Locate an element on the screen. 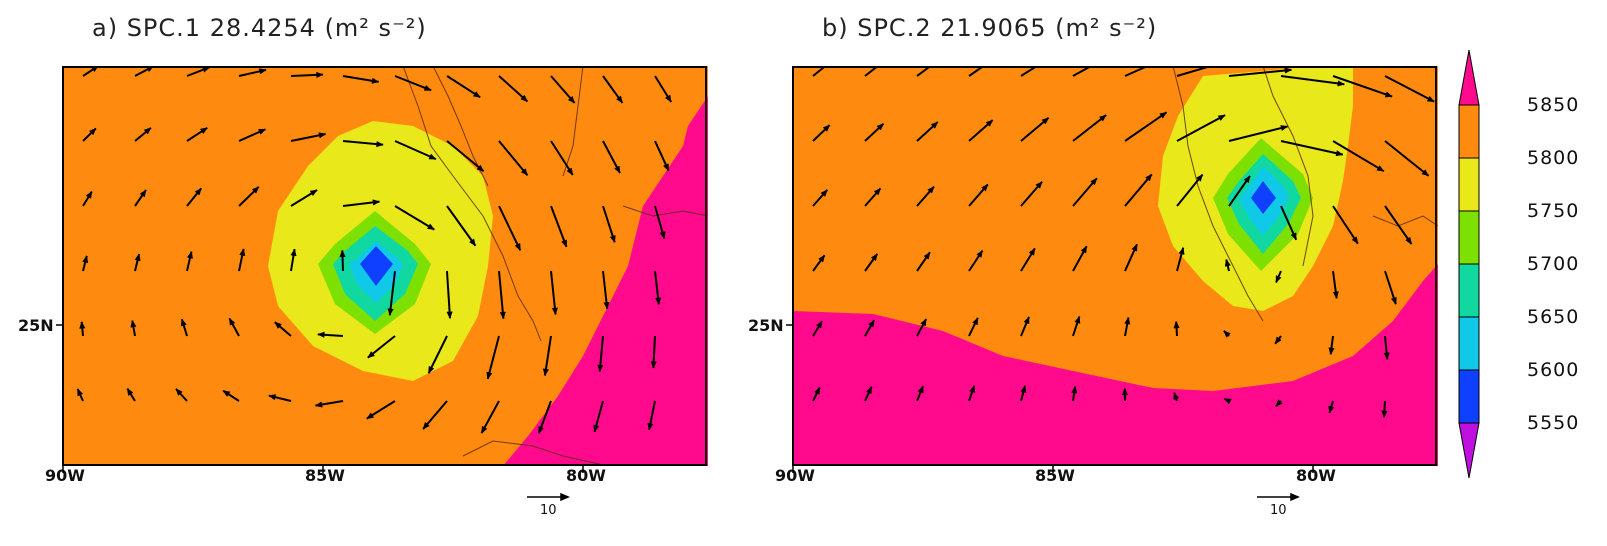 Image resolution: width=1607 pixels, height=546 pixels. reference-vector-b is located at coordinates (1278, 497).